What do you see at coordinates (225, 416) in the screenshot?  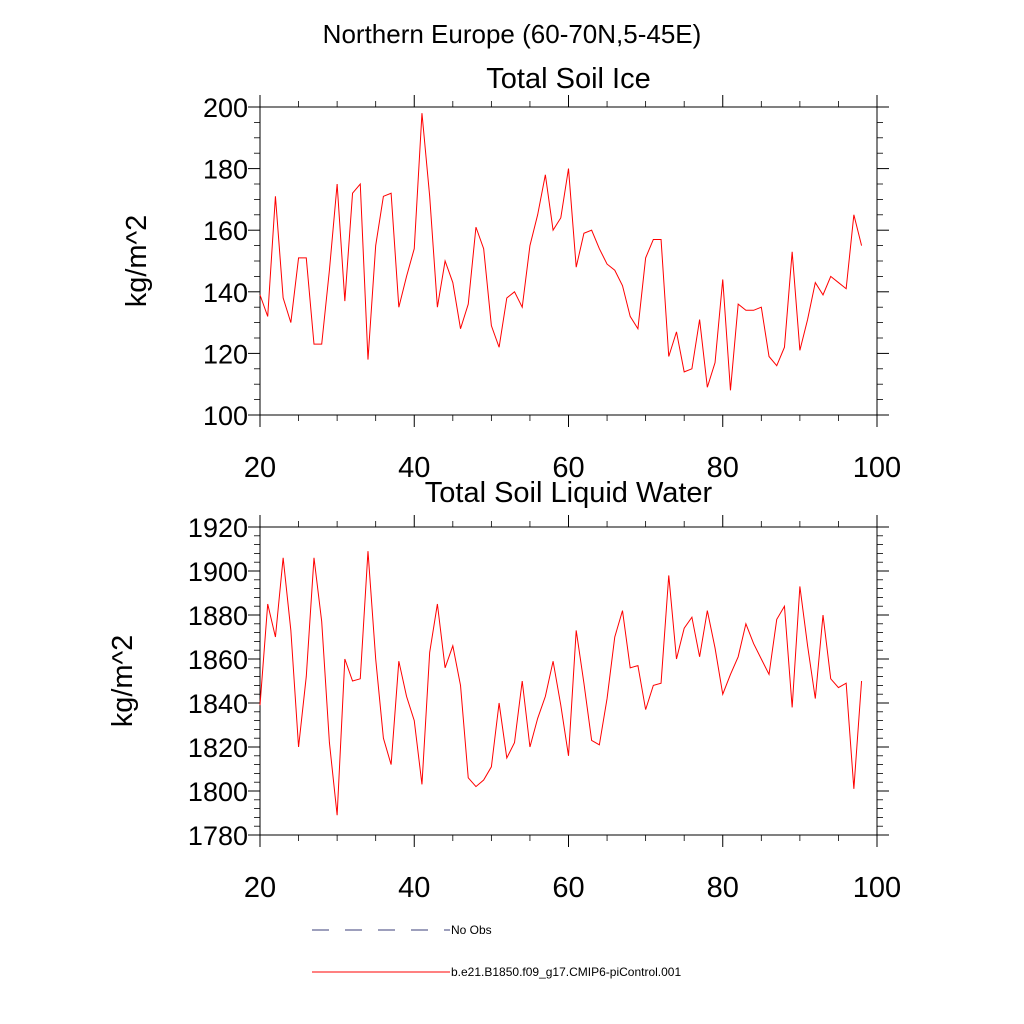 I see `panel0-y-tick-label: 100` at bounding box center [225, 416].